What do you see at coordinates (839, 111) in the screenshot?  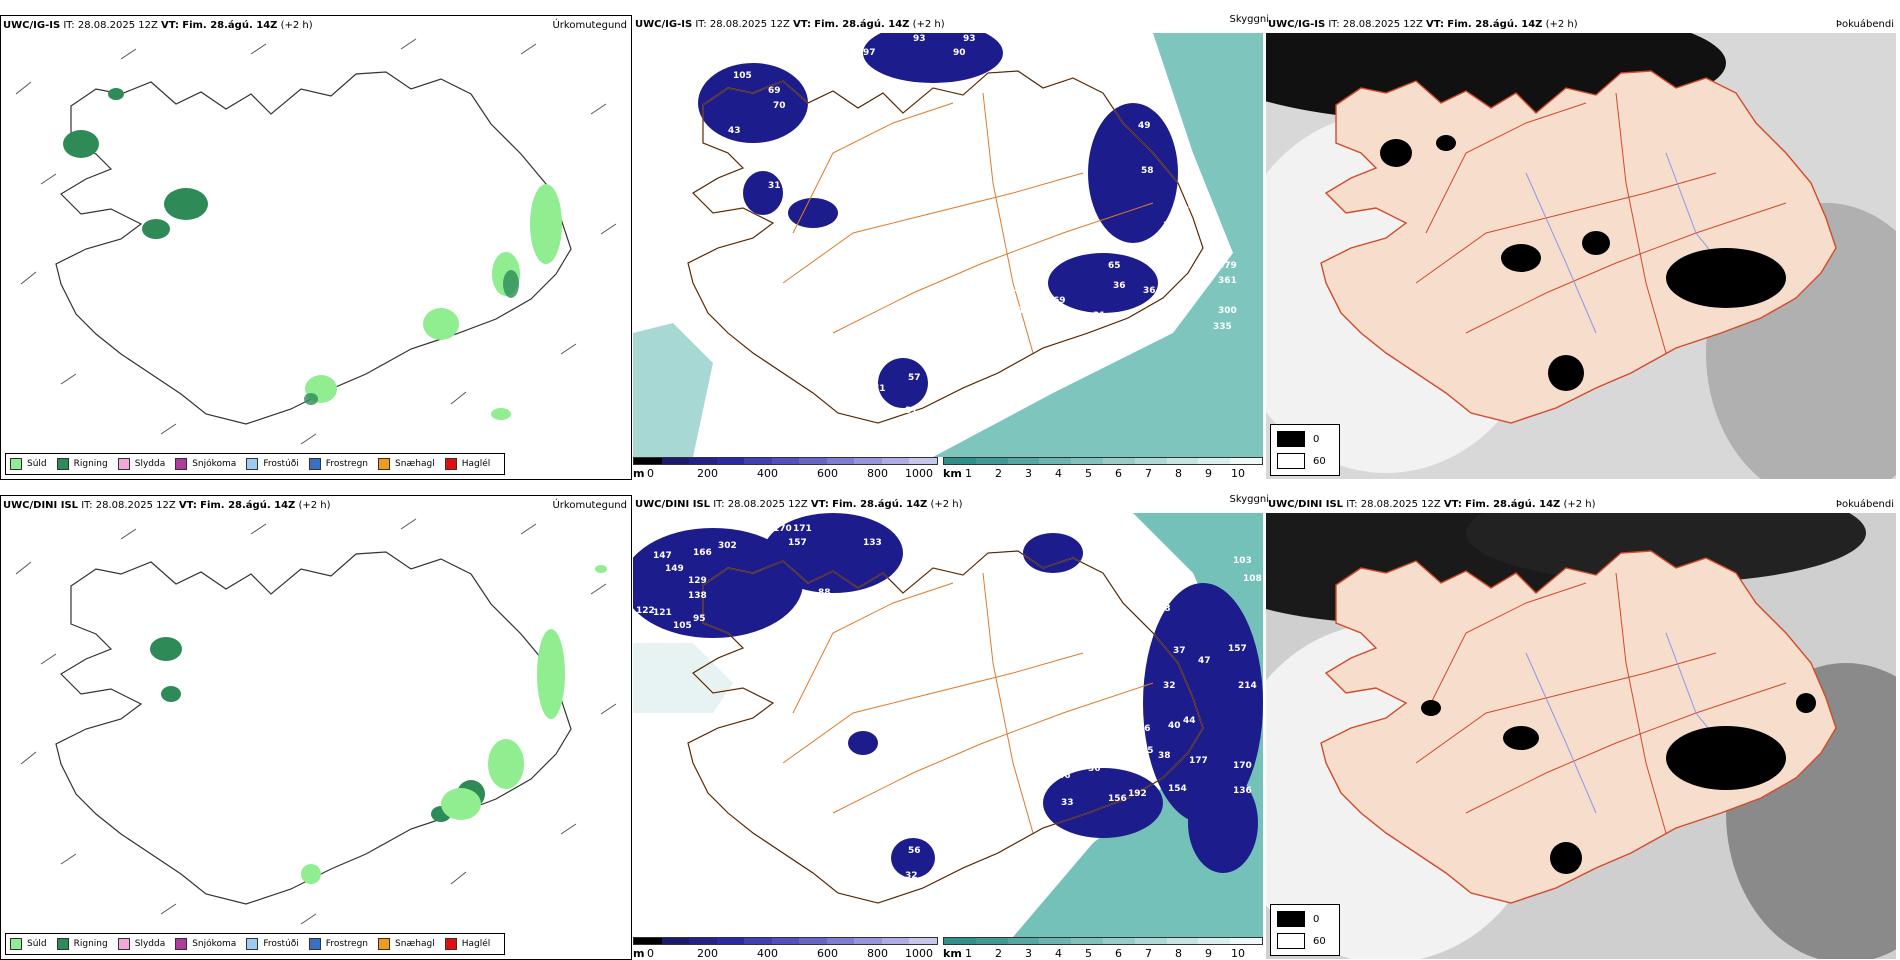 I see `svg-text: 82` at bounding box center [839, 111].